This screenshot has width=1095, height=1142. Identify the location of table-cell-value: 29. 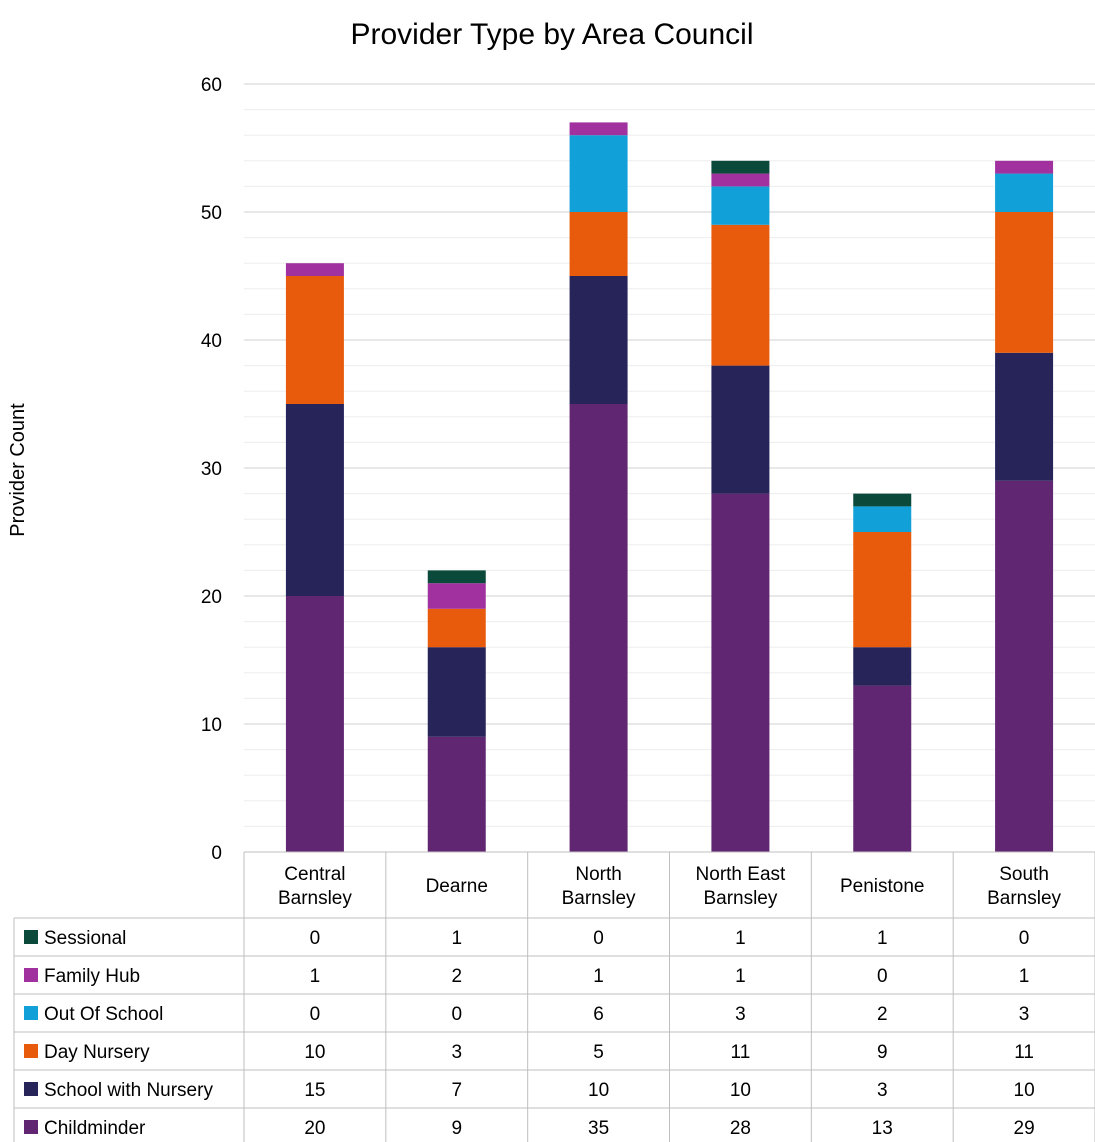
(1024, 1128).